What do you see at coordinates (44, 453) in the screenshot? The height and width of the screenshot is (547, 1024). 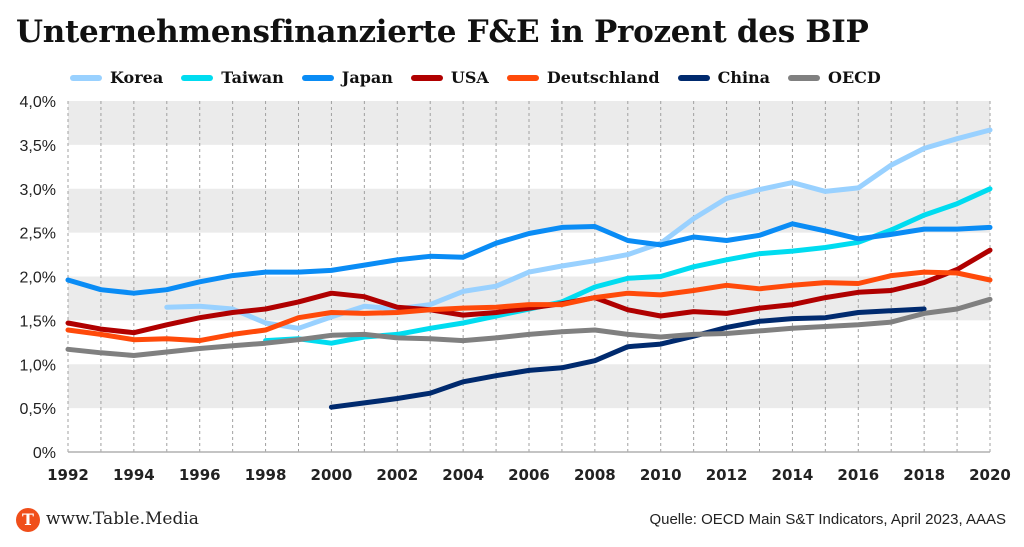 I see `y-tick-label: 0%` at bounding box center [44, 453].